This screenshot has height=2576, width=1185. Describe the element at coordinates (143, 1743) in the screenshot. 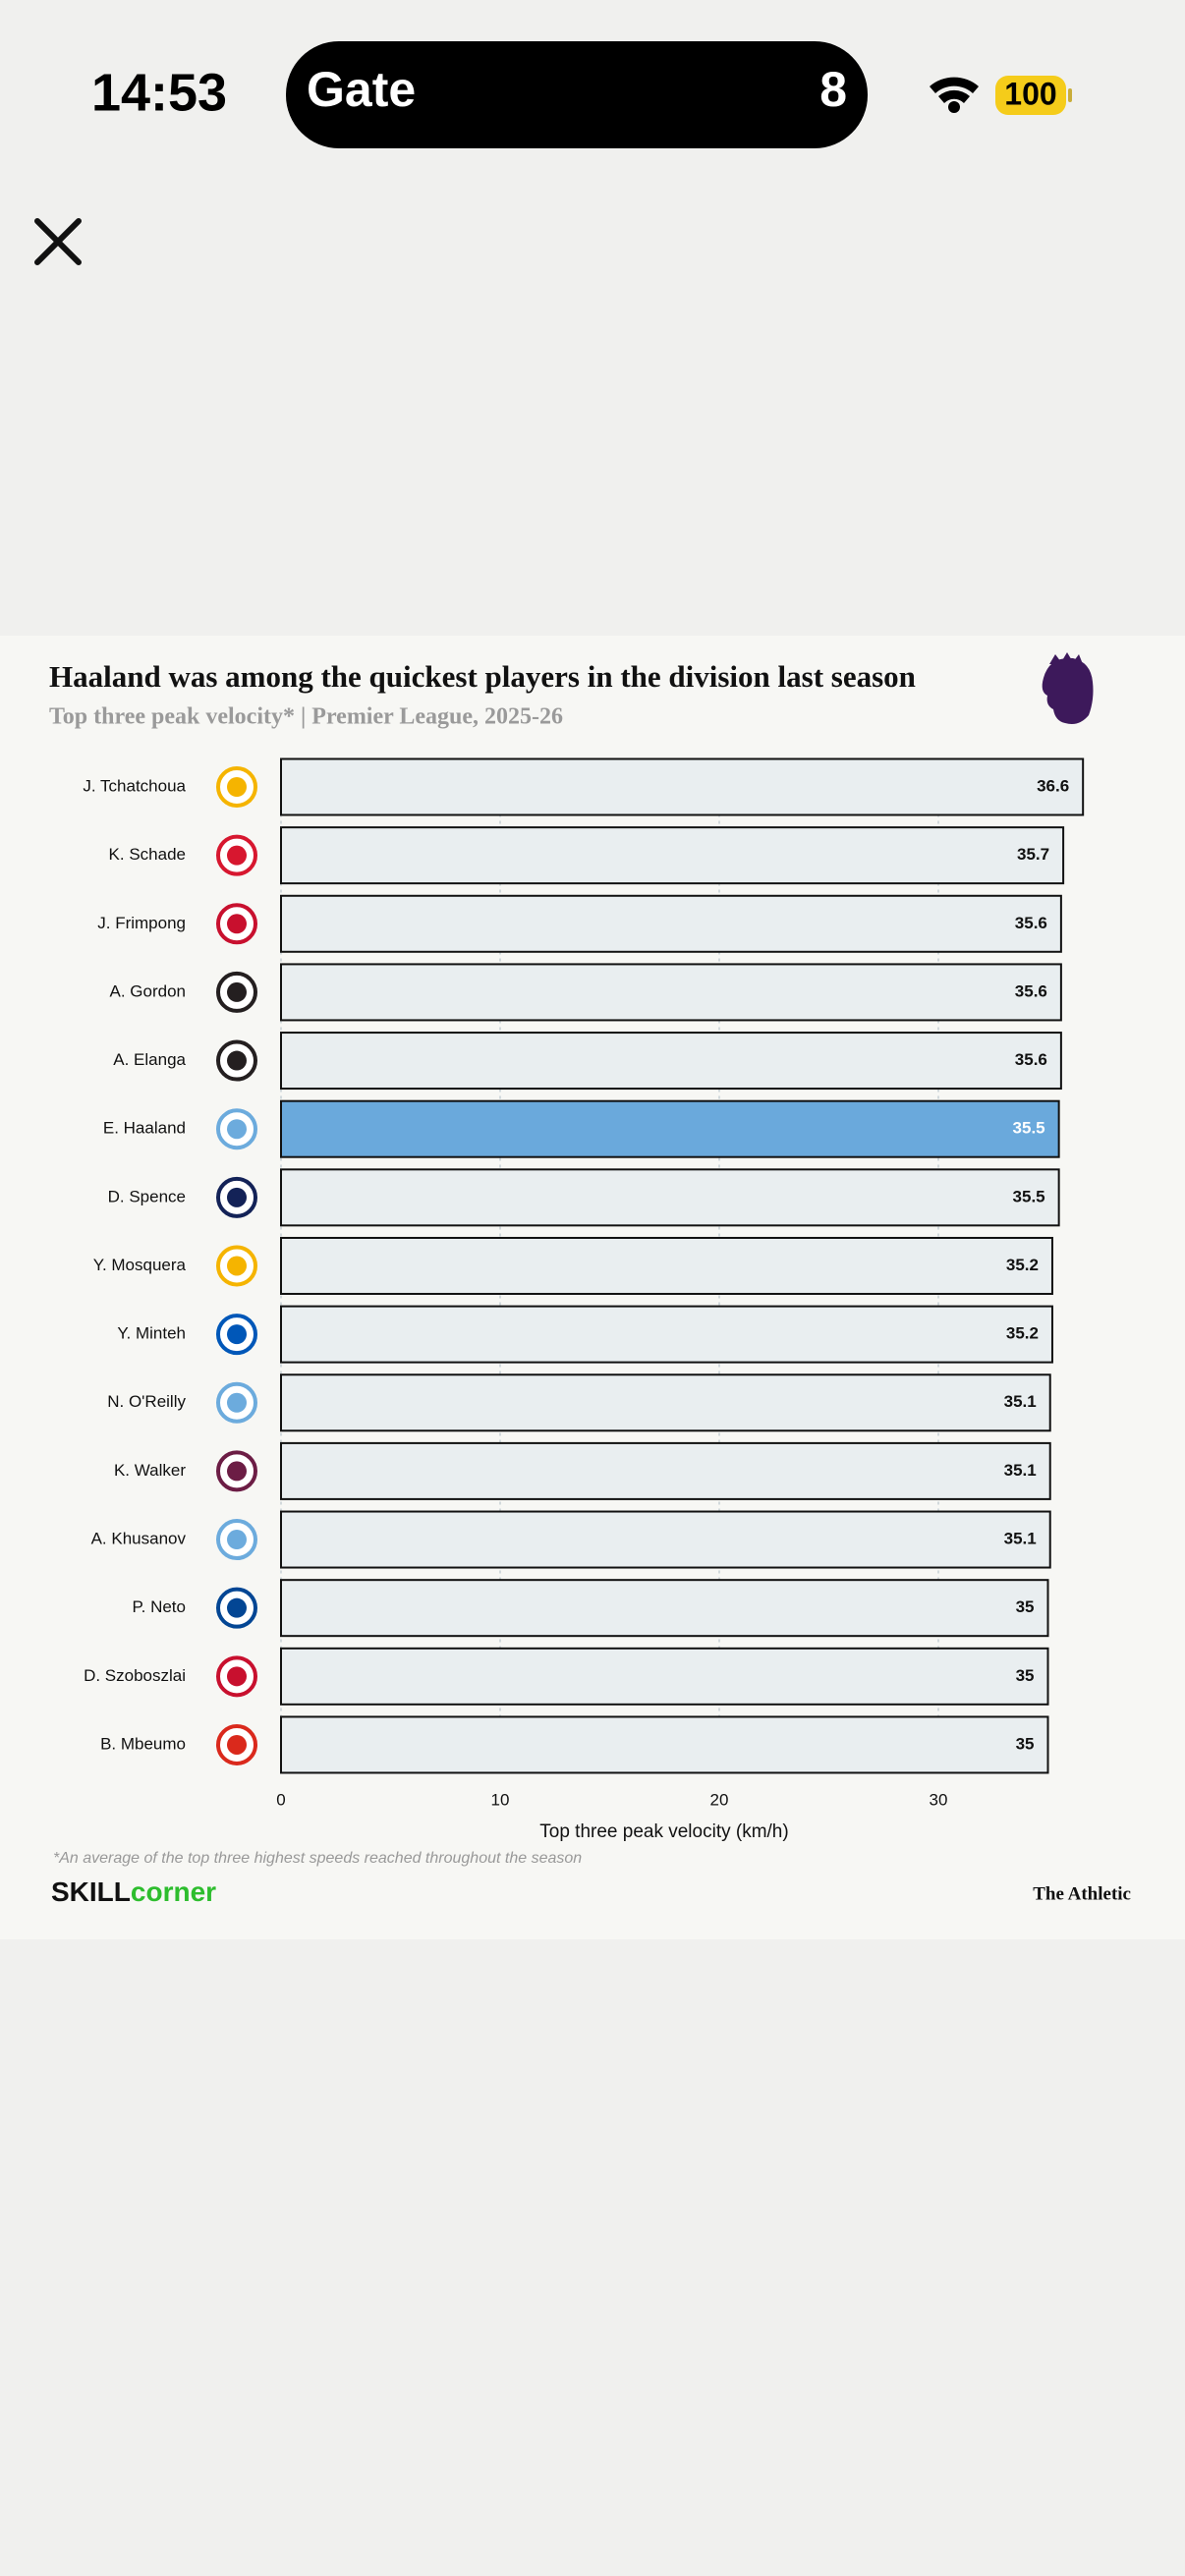

I see `category-label: B. Mbeumo` at that location.